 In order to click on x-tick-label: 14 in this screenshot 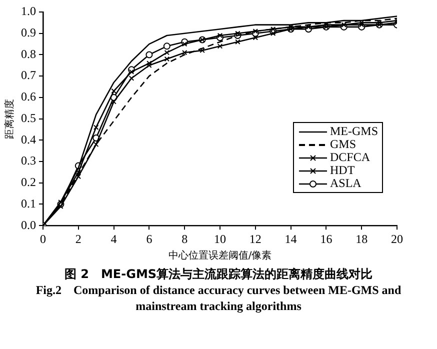, I will do `click(290, 239)`.